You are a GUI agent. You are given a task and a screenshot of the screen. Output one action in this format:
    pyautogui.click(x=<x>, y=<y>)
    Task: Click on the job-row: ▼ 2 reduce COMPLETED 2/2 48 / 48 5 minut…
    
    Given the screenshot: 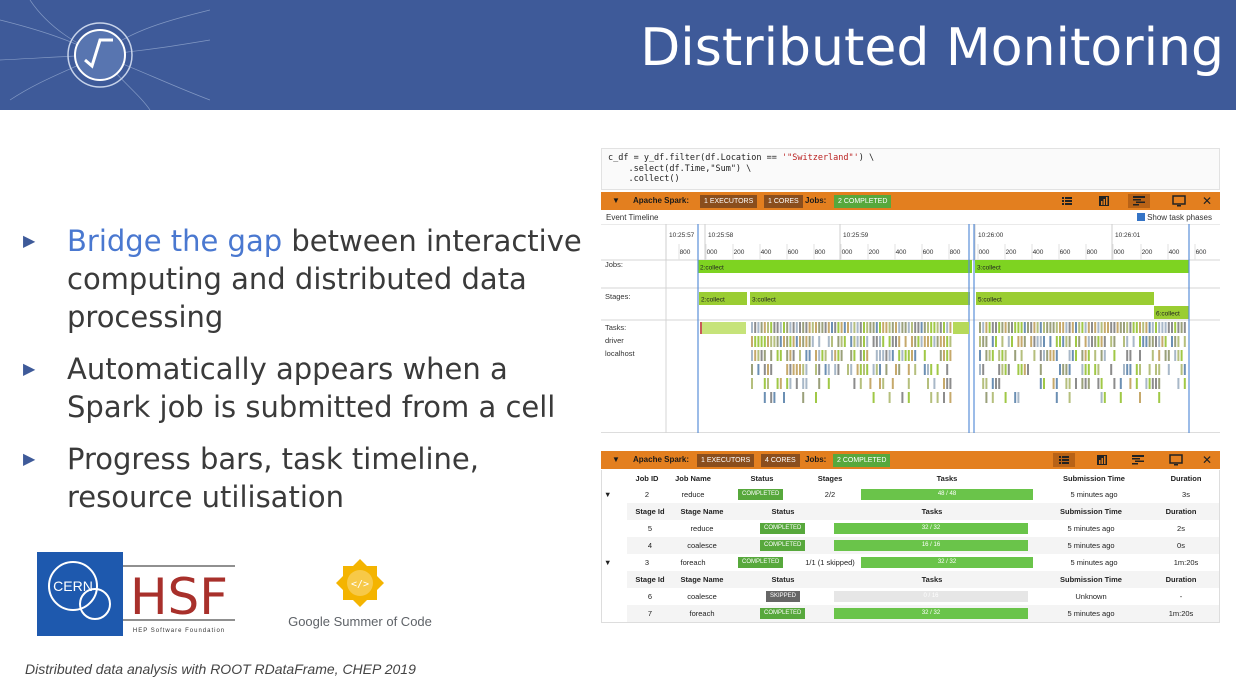 What is the action you would take?
    pyautogui.click(x=910, y=494)
    